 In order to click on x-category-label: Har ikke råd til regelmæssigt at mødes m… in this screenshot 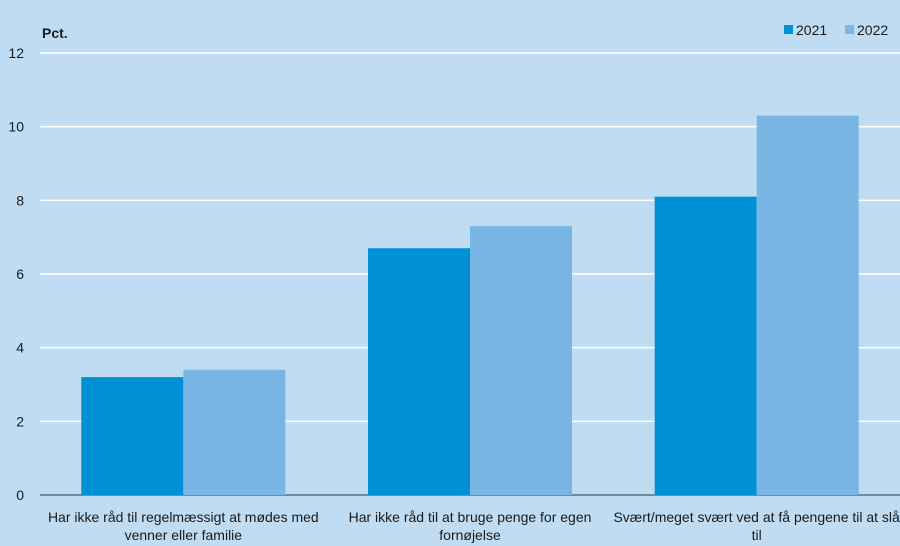, I will do `click(183, 517)`.